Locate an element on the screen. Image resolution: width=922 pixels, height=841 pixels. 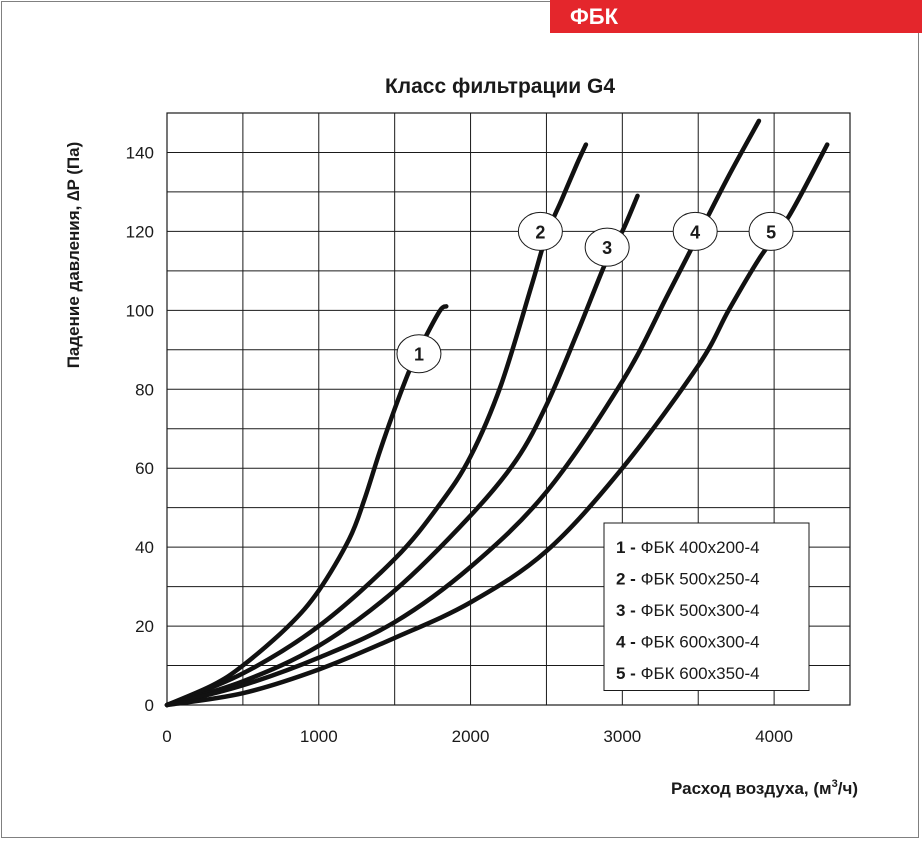
curve-label-text: 2 is located at coordinates (540, 232).